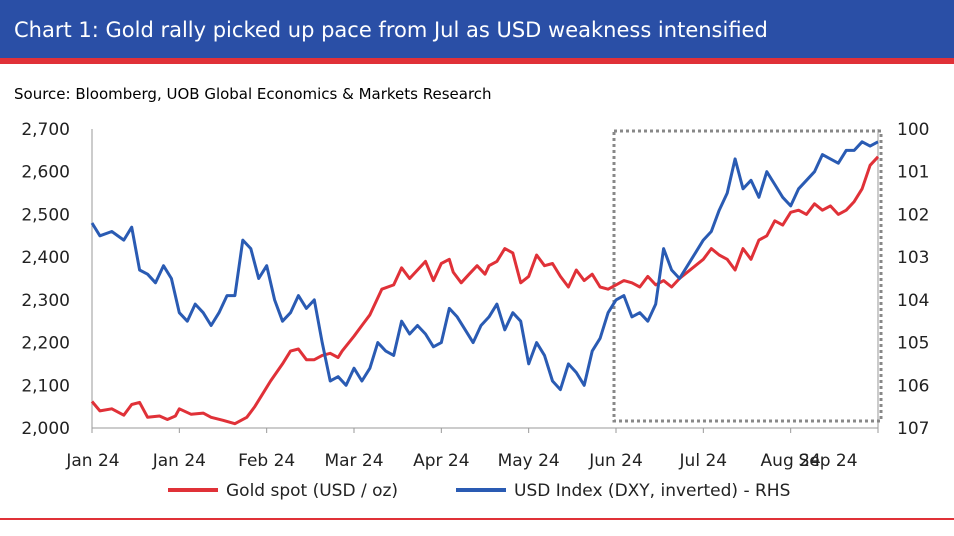 This screenshot has height=536, width=954. Describe the element at coordinates (45, 429) in the screenshot. I see `left-axis-tick-label: 2,000` at that location.